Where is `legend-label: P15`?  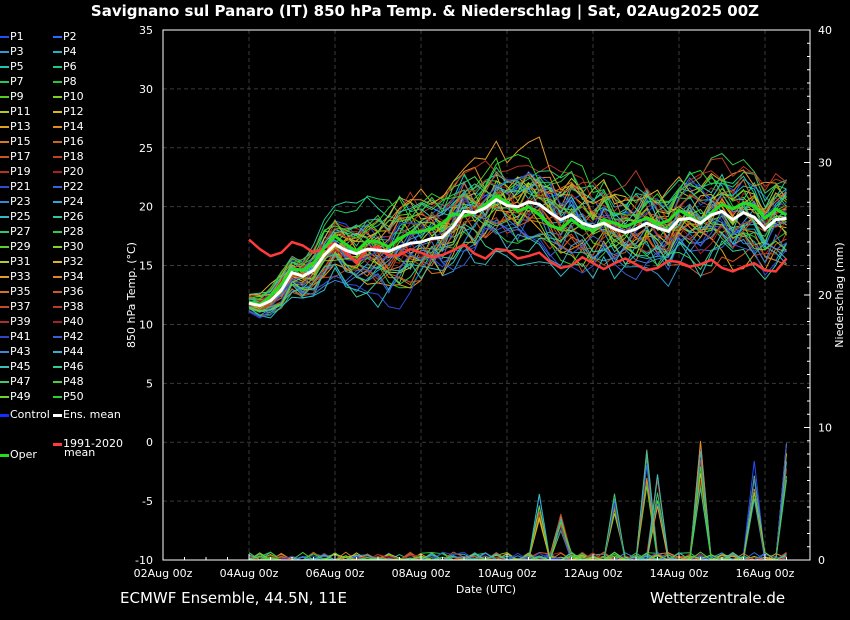 legend-label: P15 is located at coordinates (20, 141).